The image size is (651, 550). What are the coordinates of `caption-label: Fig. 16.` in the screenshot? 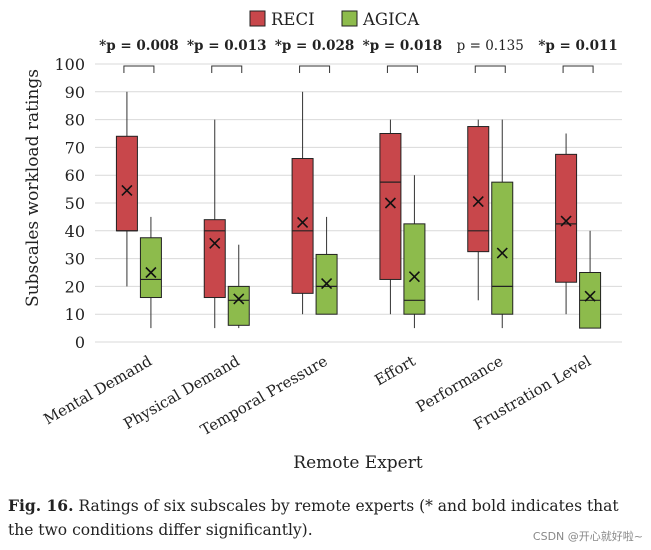 It's located at (41, 505).